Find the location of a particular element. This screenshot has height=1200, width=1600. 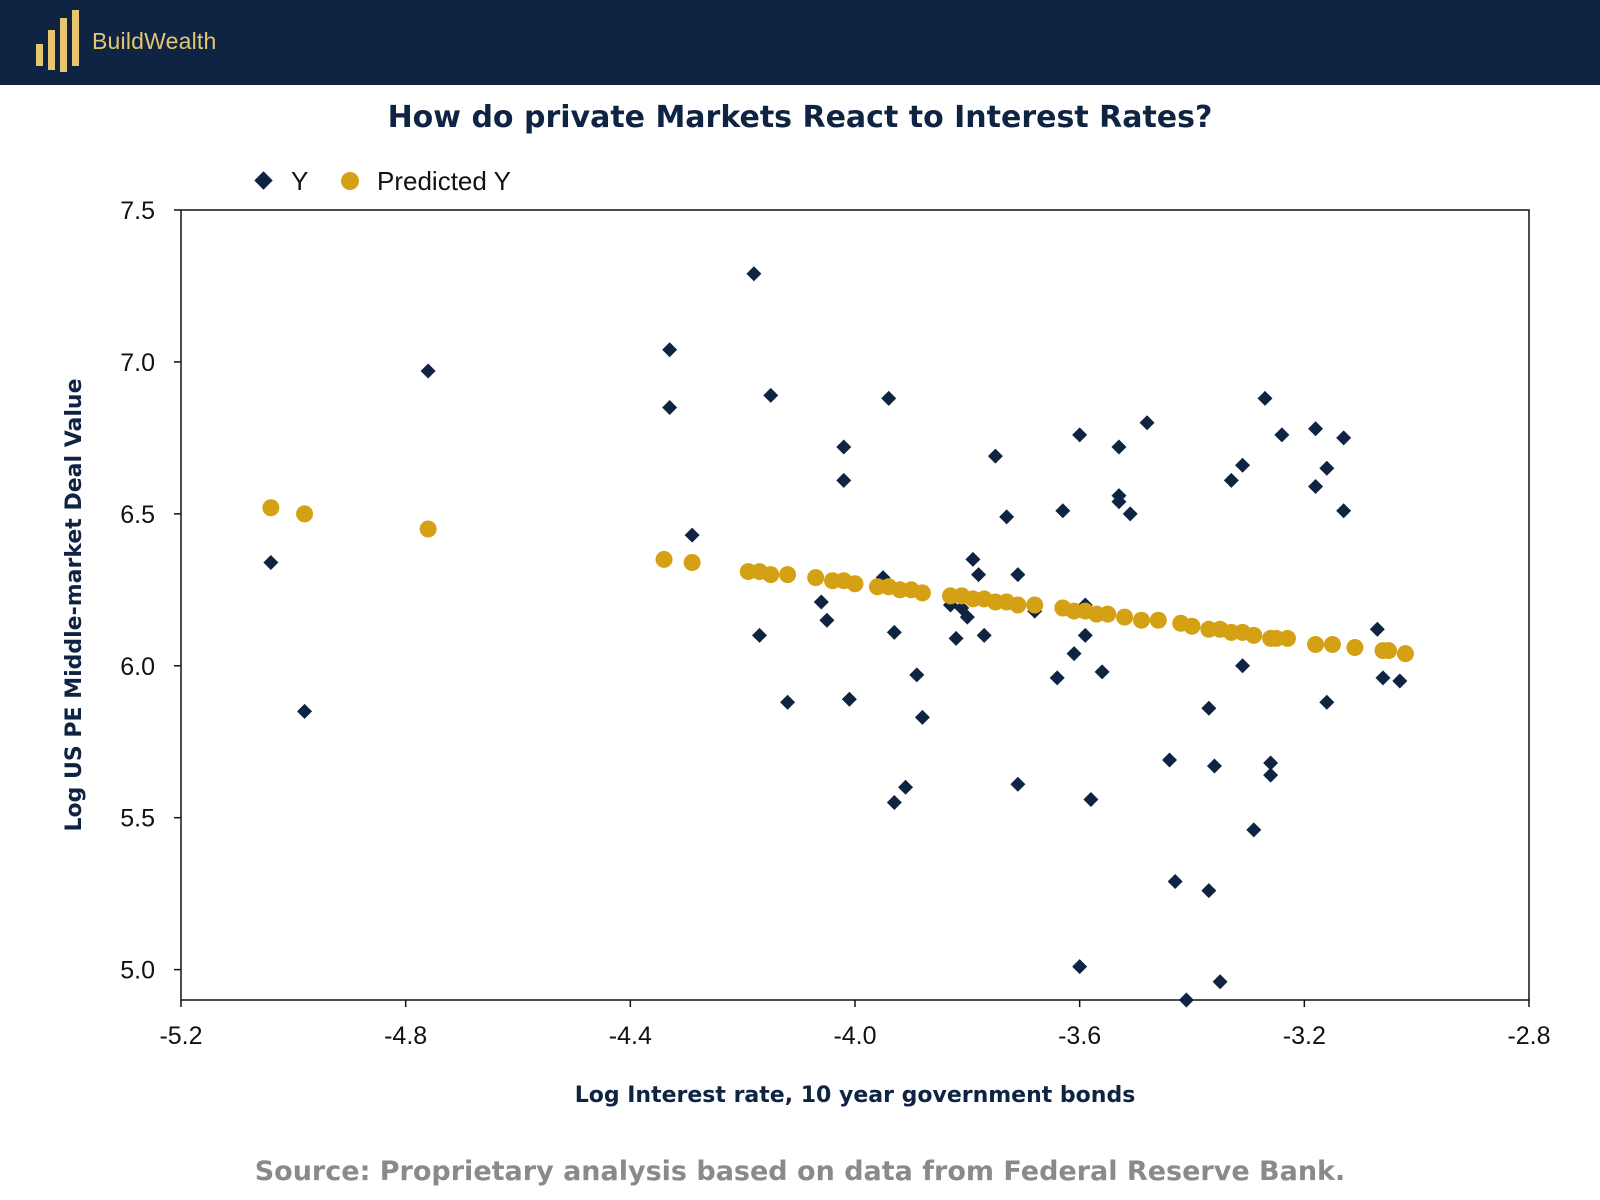

header-bar: BuildWealth is located at coordinates (800, 42).